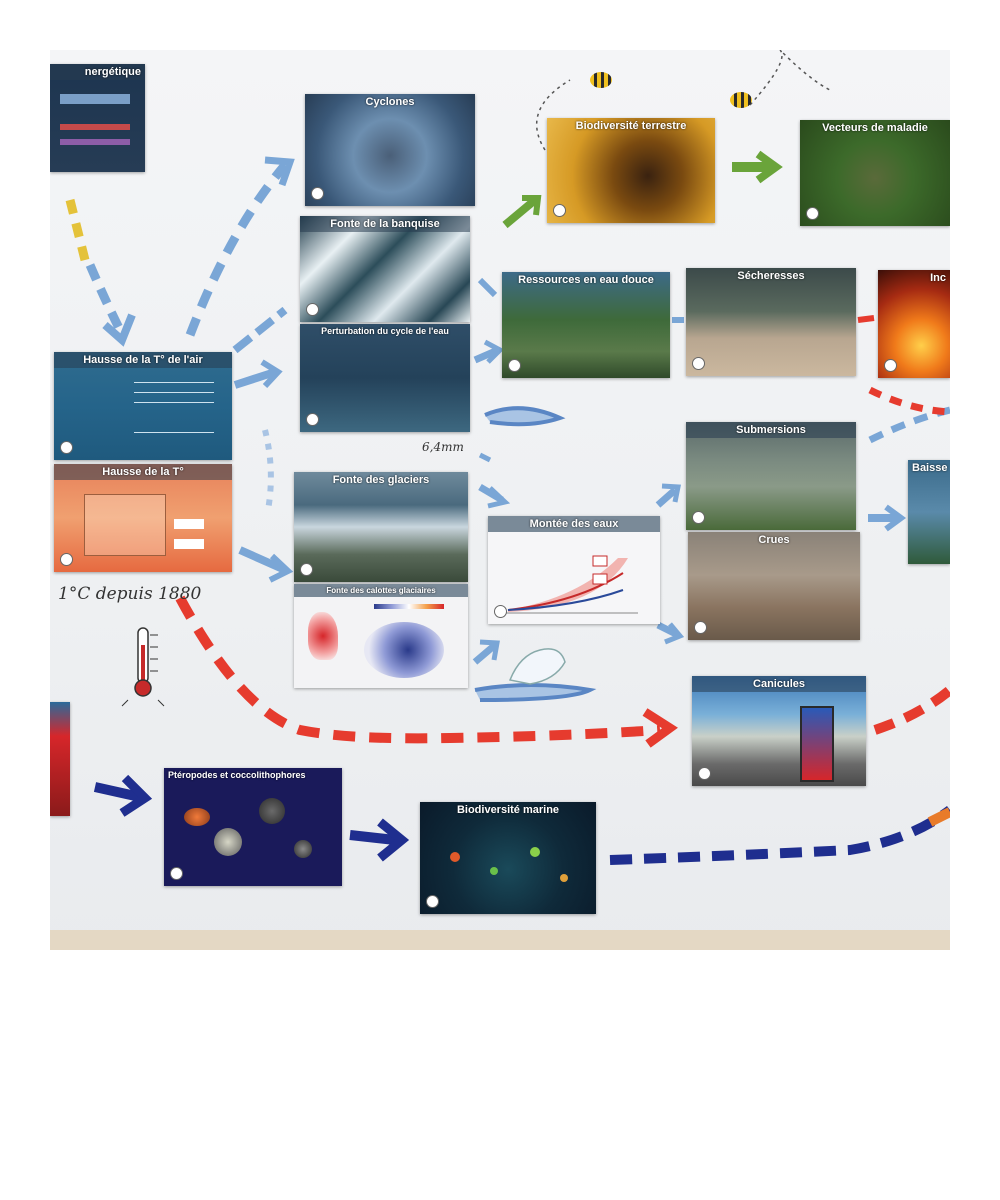 This screenshot has height=1200, width=1000. Describe the element at coordinates (500, 940) in the screenshot. I see `floor-strip` at that location.